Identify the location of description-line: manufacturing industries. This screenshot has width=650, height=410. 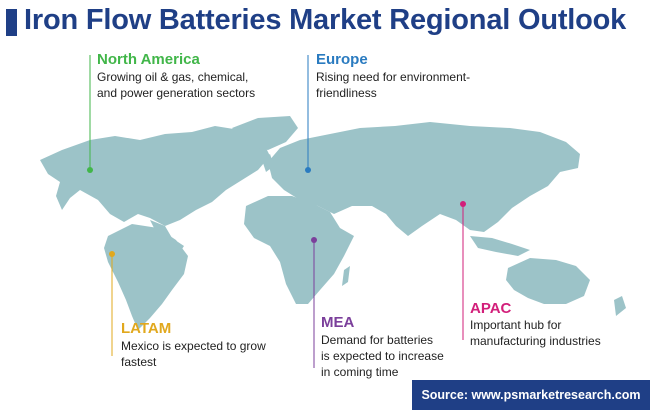
(535, 341).